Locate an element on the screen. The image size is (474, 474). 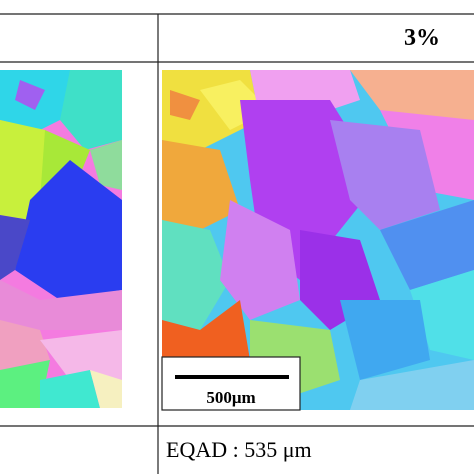
column-header: 3% is located at coordinates (422, 38).